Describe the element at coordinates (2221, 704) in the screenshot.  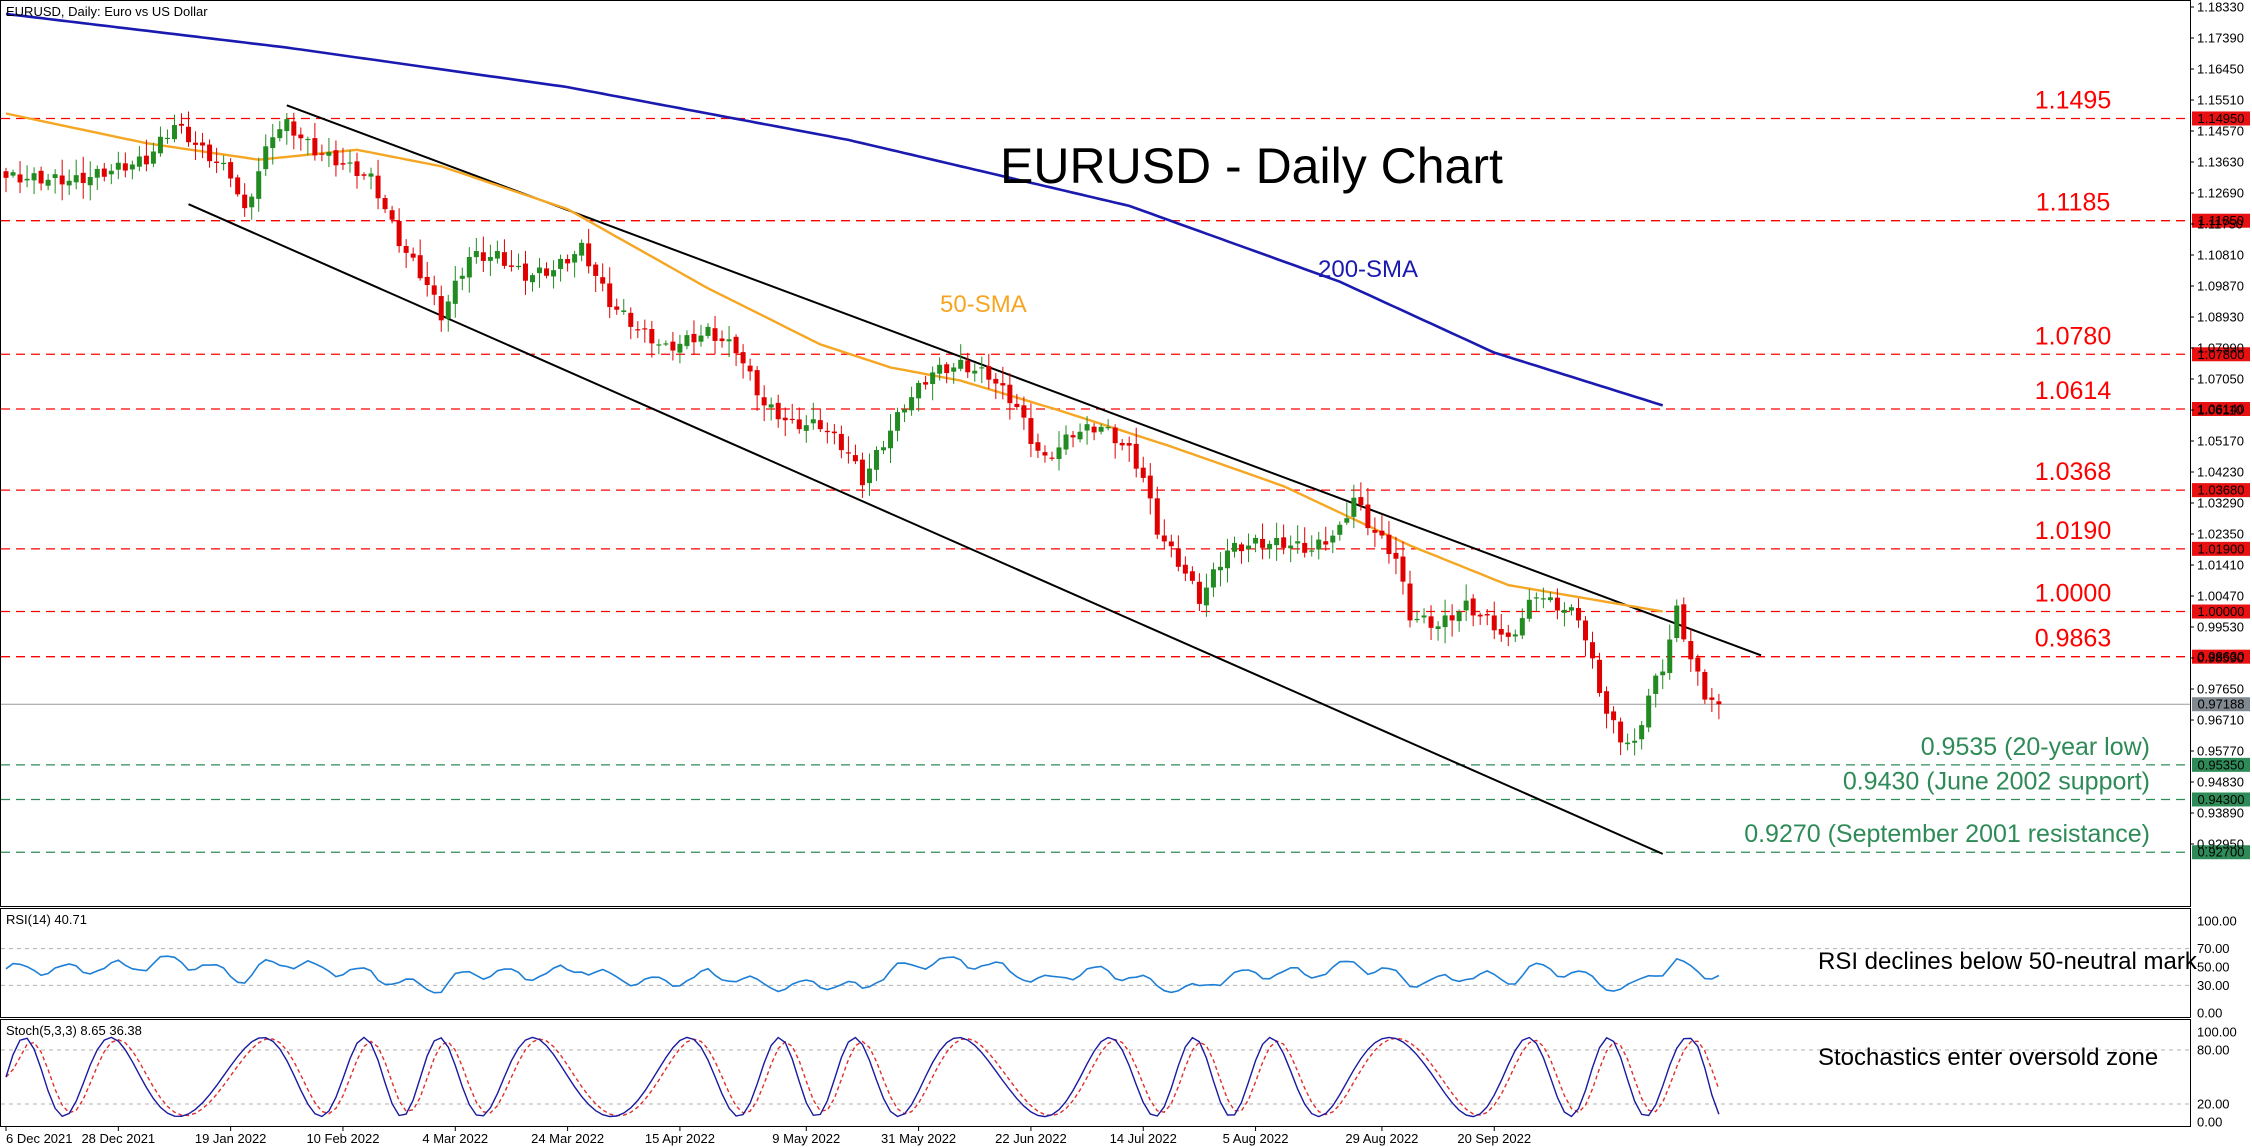
I see `current-price-tag: 0.97188` at that location.